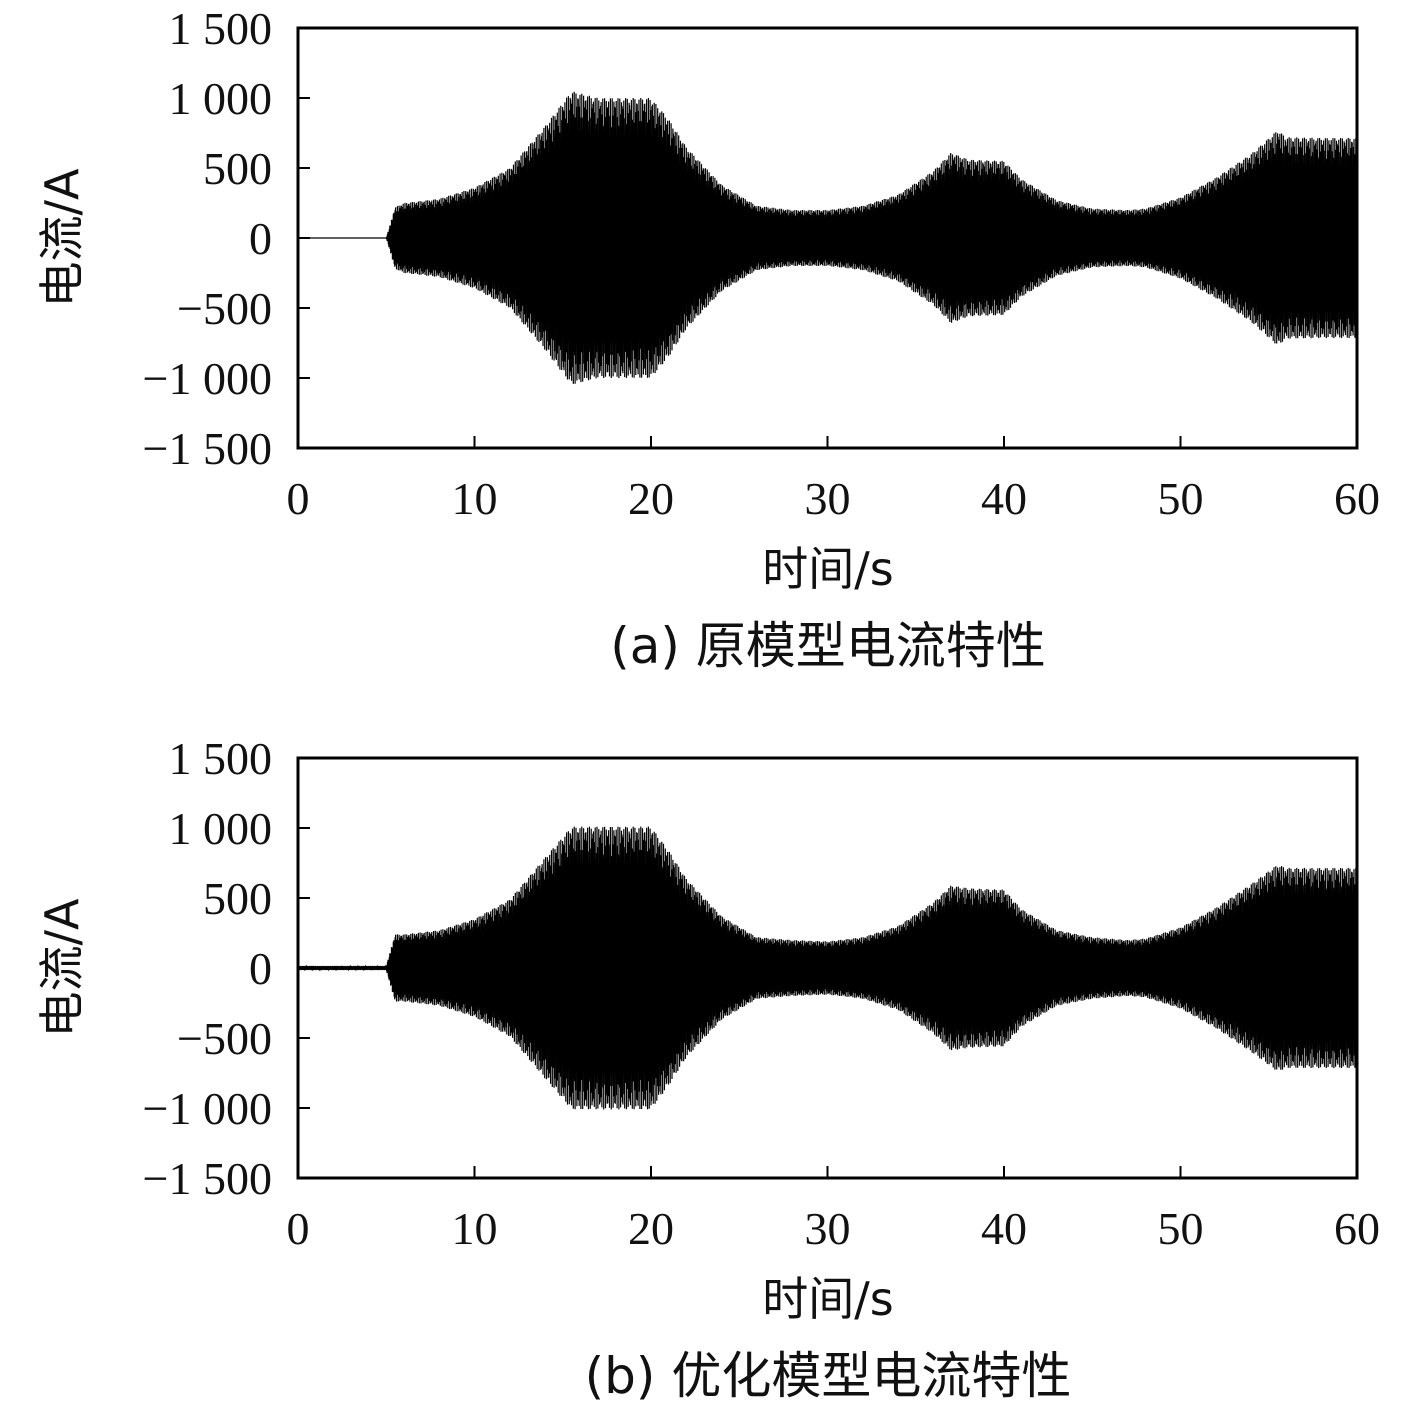 This screenshot has height=1412, width=1417. What do you see at coordinates (221, 758) in the screenshot?
I see `y-tick-label-b: 1 500` at bounding box center [221, 758].